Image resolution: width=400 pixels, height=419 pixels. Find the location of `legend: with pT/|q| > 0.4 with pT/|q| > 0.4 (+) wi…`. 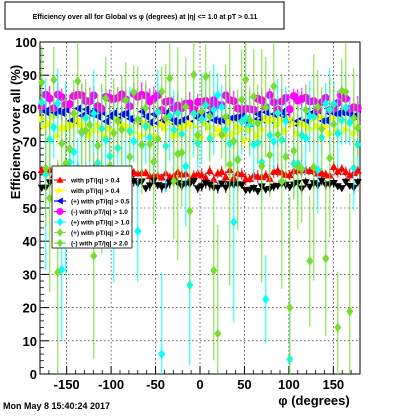

legend: with pT/|q| > 0.4 with pT/|q| > 0.4 (+) wi… is located at coordinates (92, 207).